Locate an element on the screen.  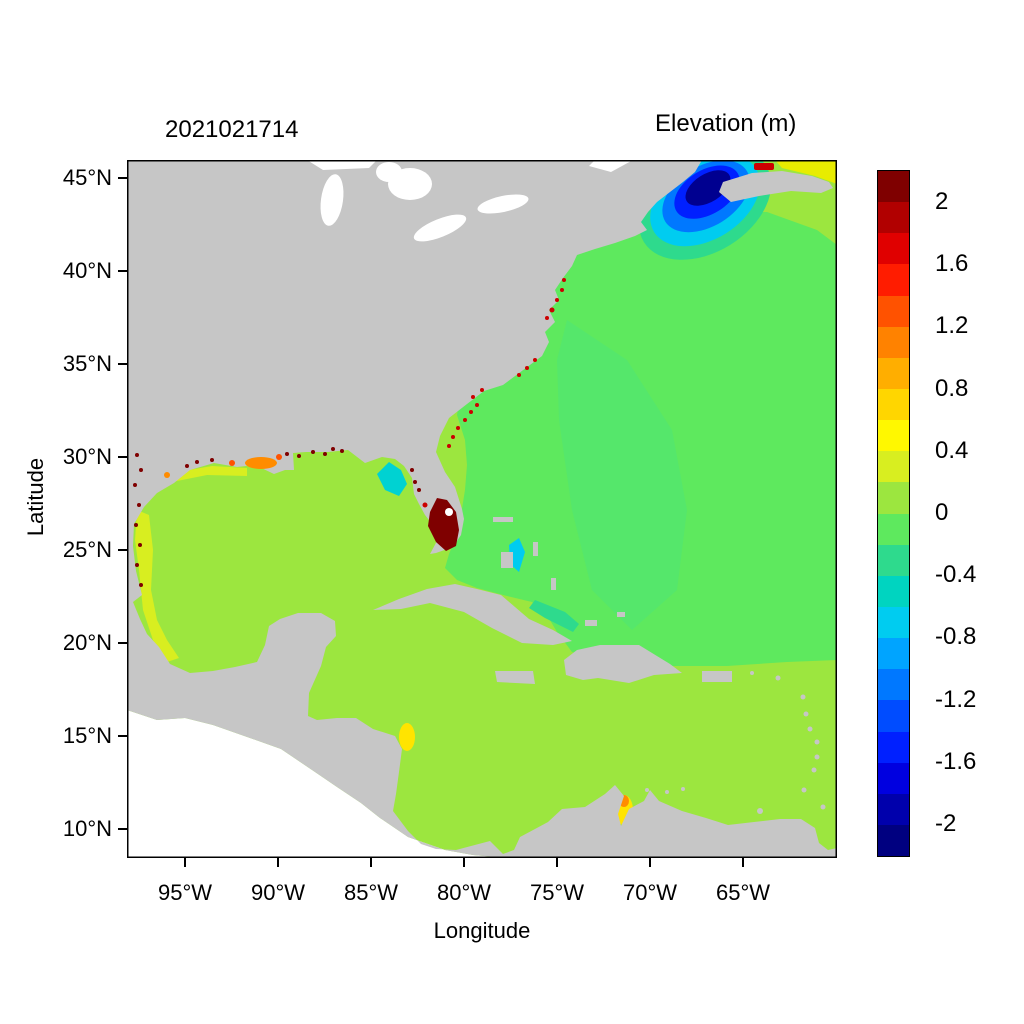
colorbar is located at coordinates (893, 513).